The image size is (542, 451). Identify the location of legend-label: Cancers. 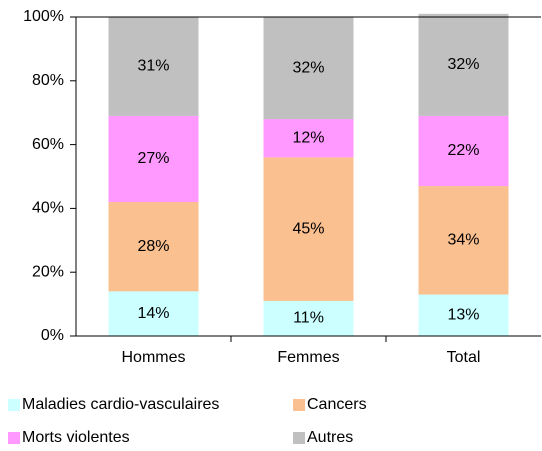
(337, 404).